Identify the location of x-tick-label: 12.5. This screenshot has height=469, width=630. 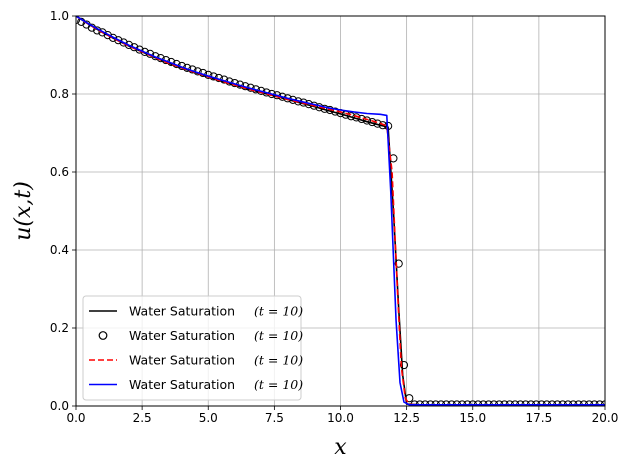
(406, 418).